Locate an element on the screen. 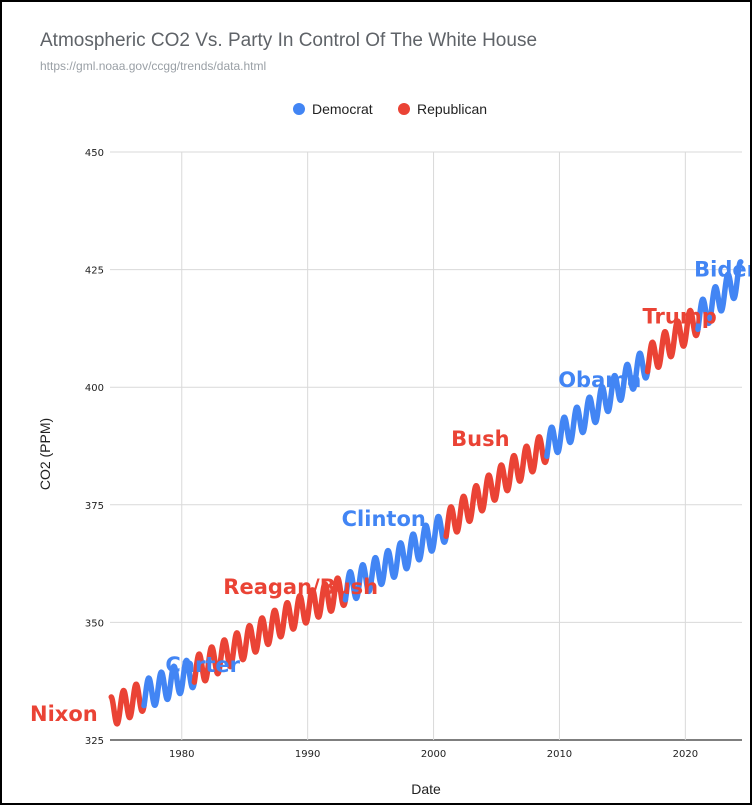 The width and height of the screenshot is (752, 805). x-tick-labels: 1980 1990 2000 2010 2020 is located at coordinates (433, 754).